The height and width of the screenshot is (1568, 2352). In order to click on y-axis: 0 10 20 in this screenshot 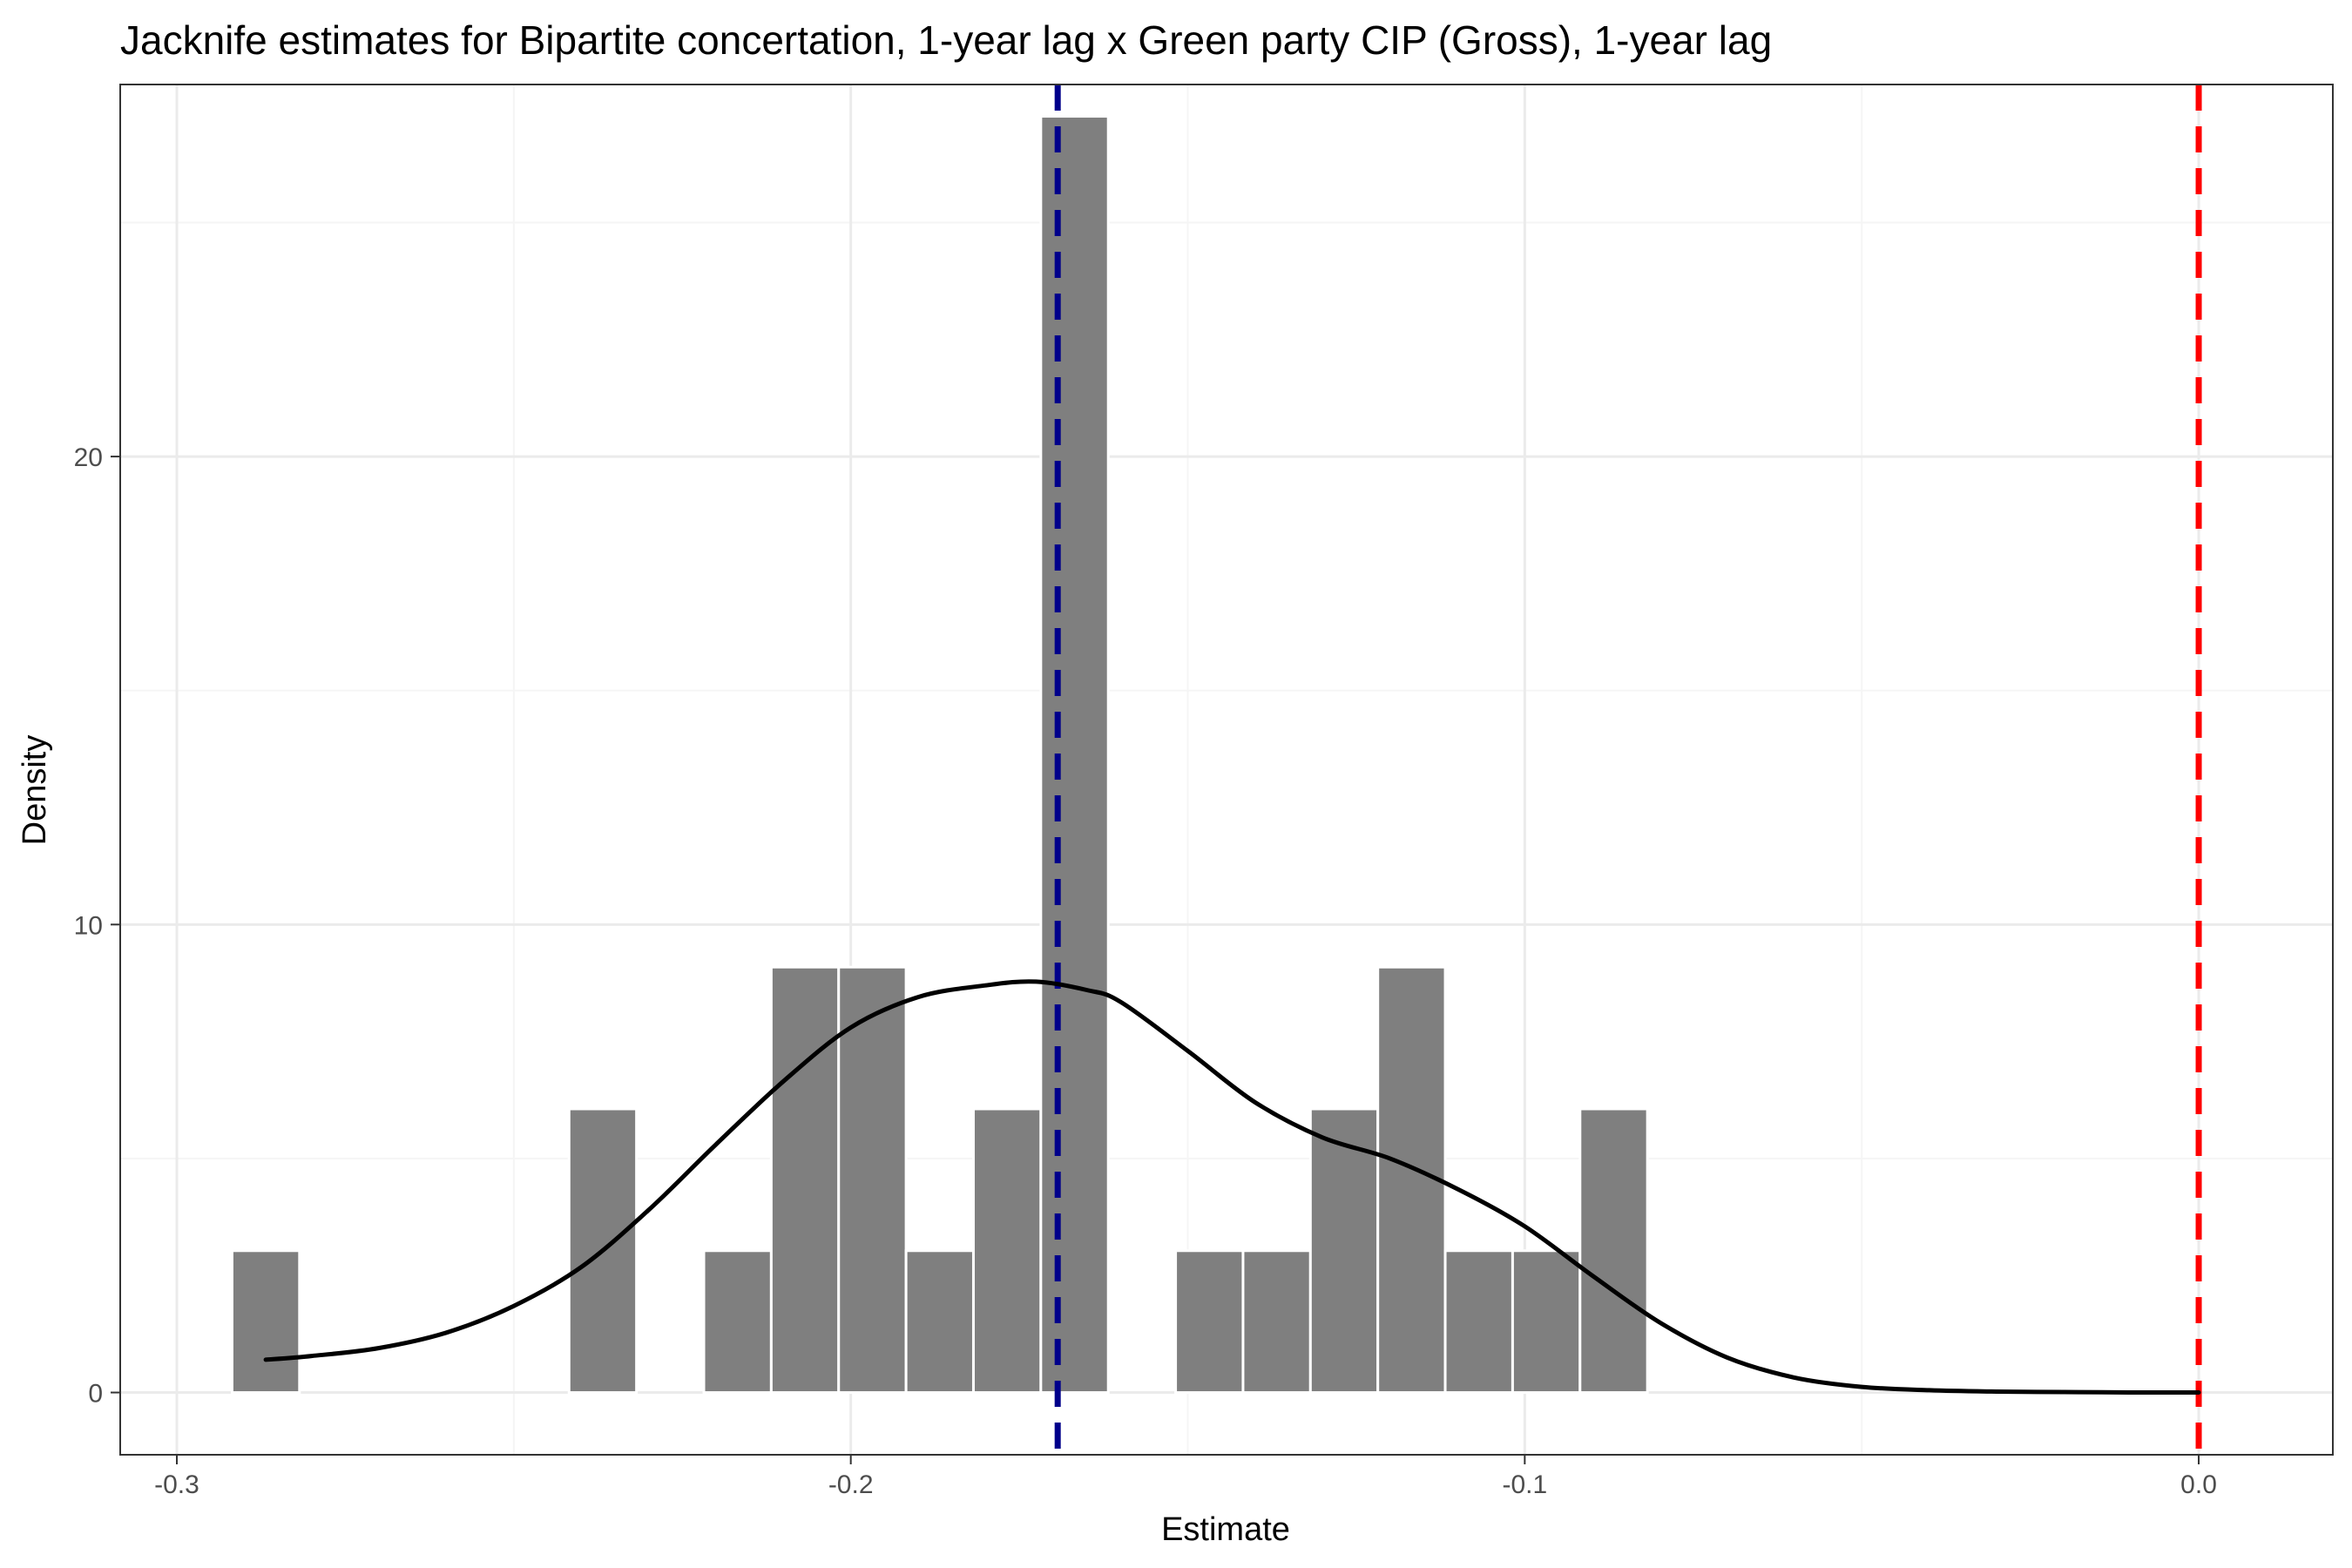, I will do `click(97, 926)`.